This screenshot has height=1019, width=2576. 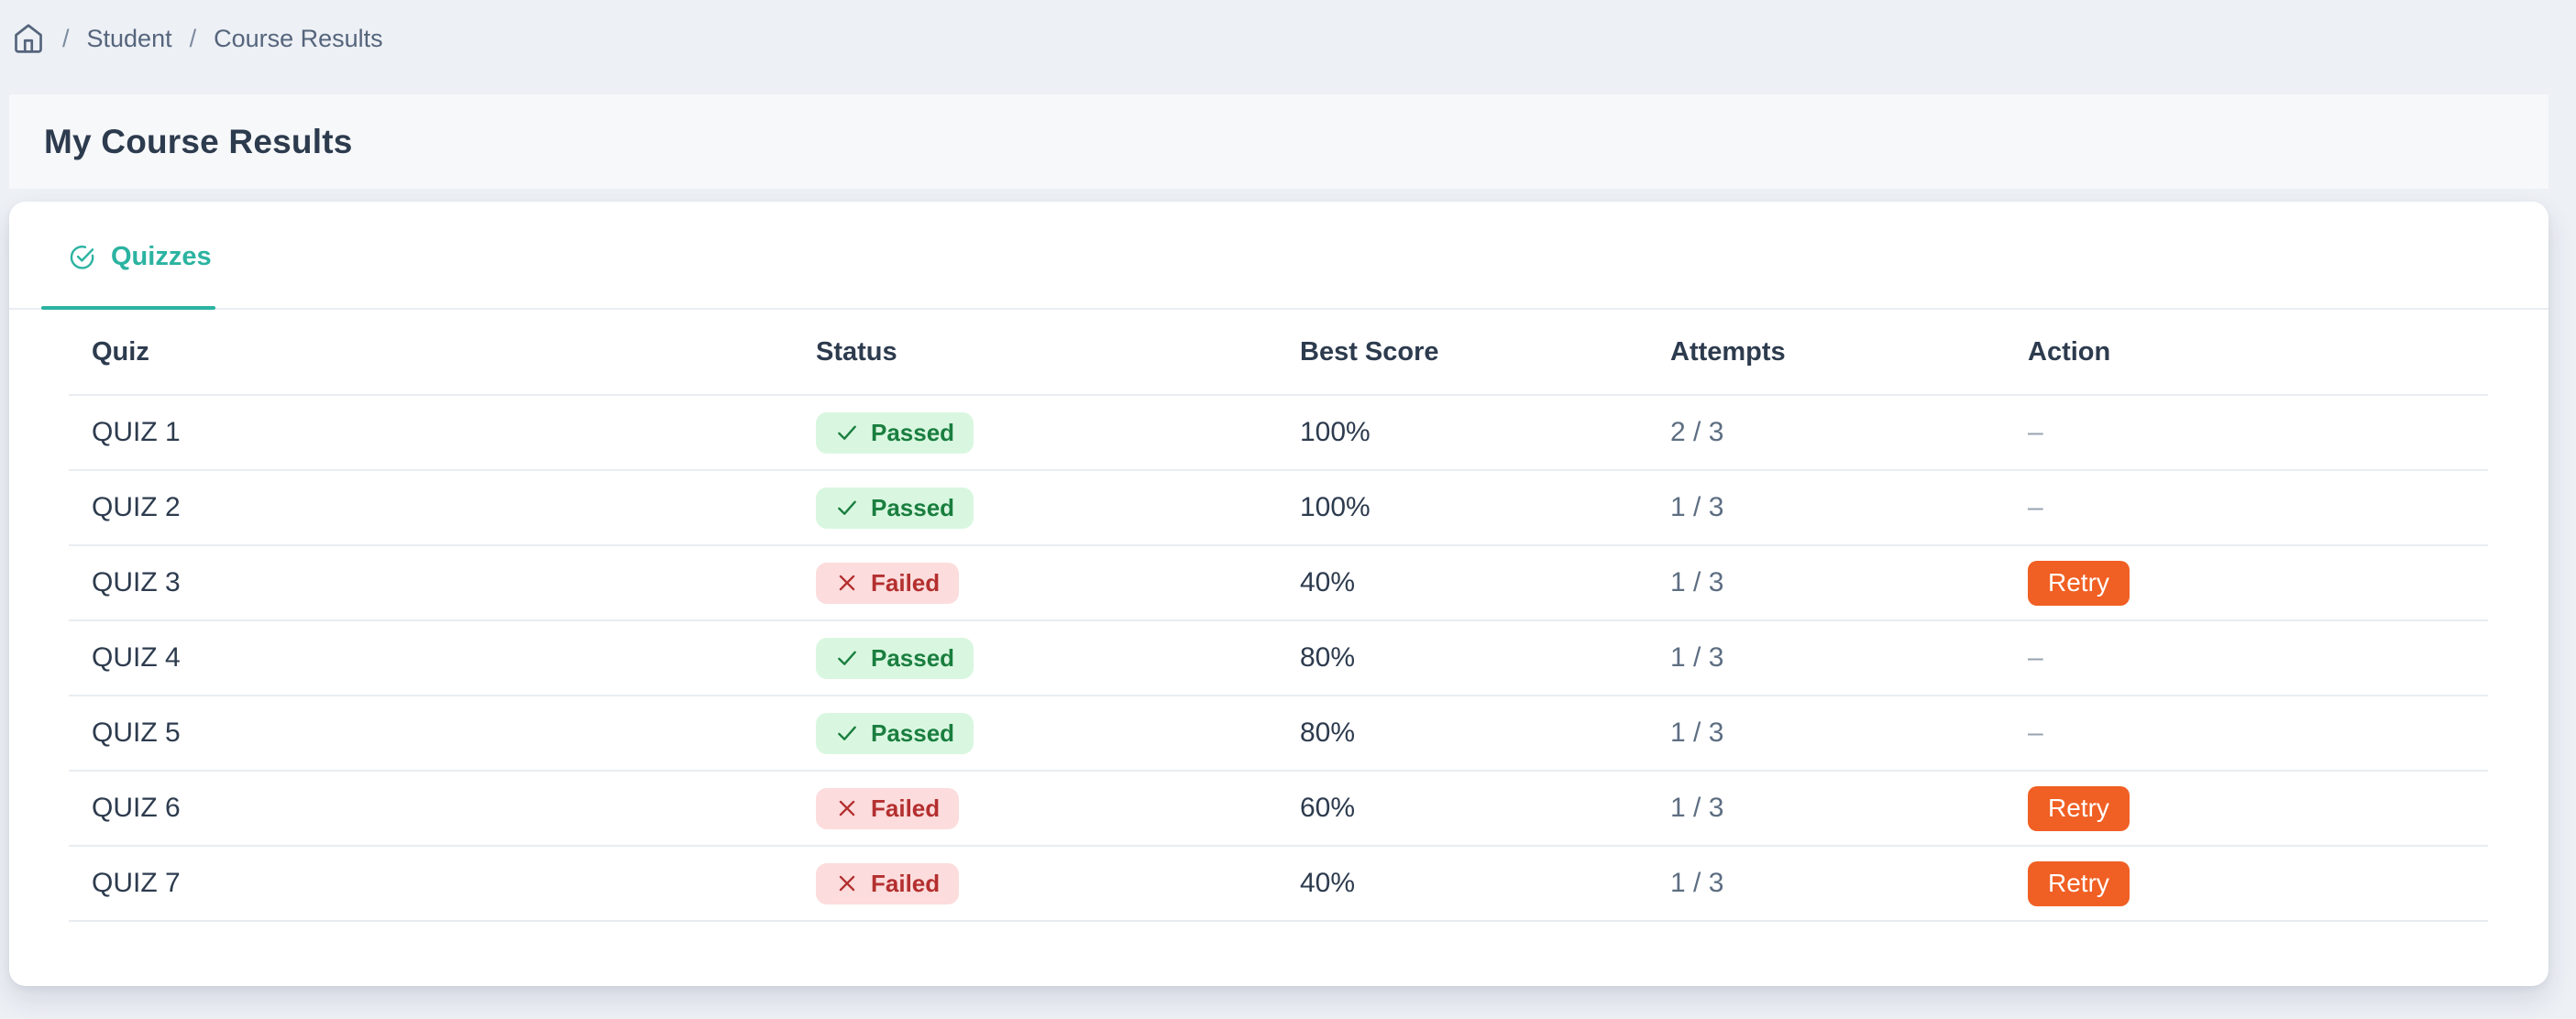 I want to click on tab-bar: Quizzes, so click(x=1279, y=256).